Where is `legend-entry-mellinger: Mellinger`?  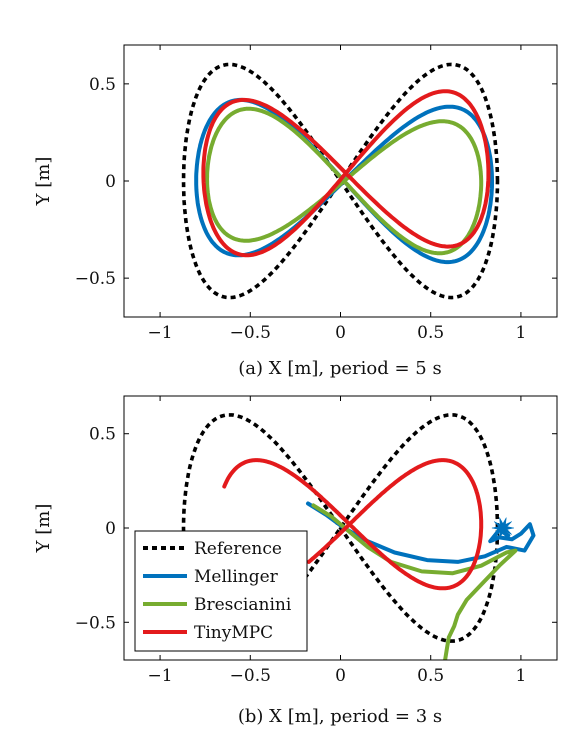
legend-entry-mellinger: Mellinger is located at coordinates (211, 577).